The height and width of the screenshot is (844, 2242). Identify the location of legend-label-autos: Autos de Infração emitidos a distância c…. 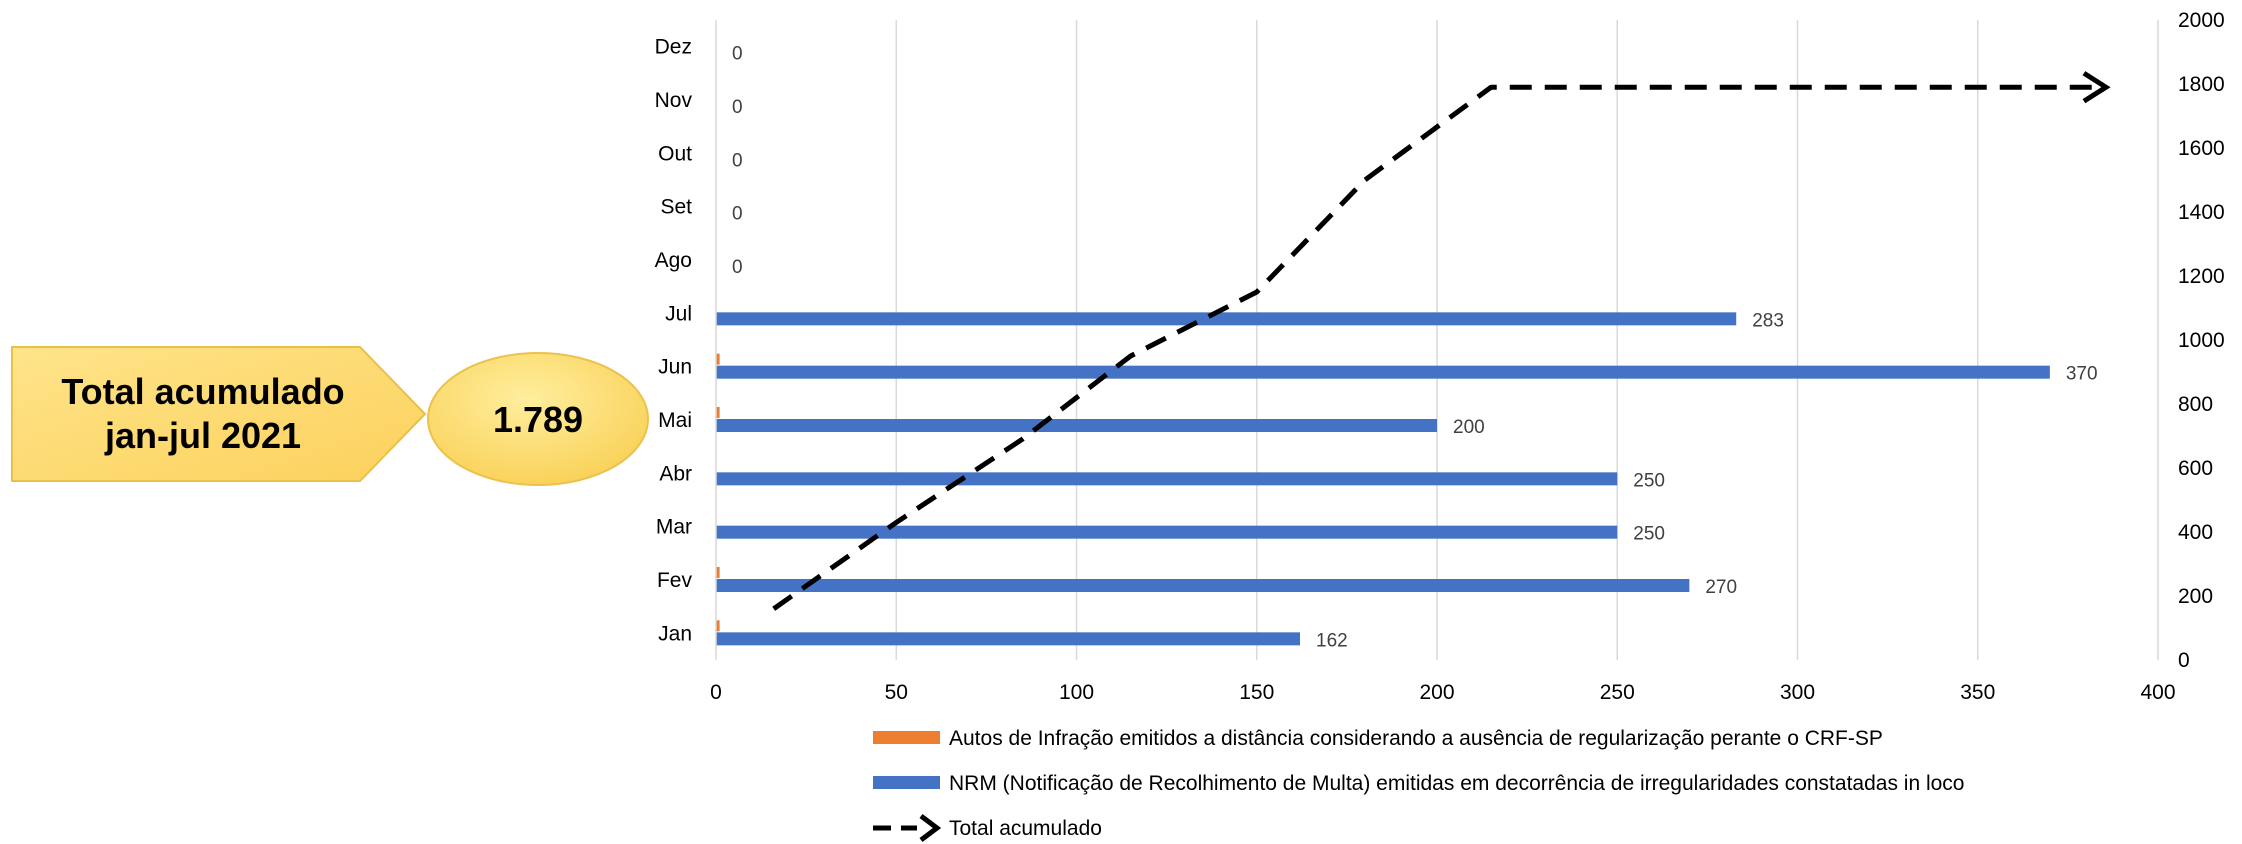
(1416, 738).